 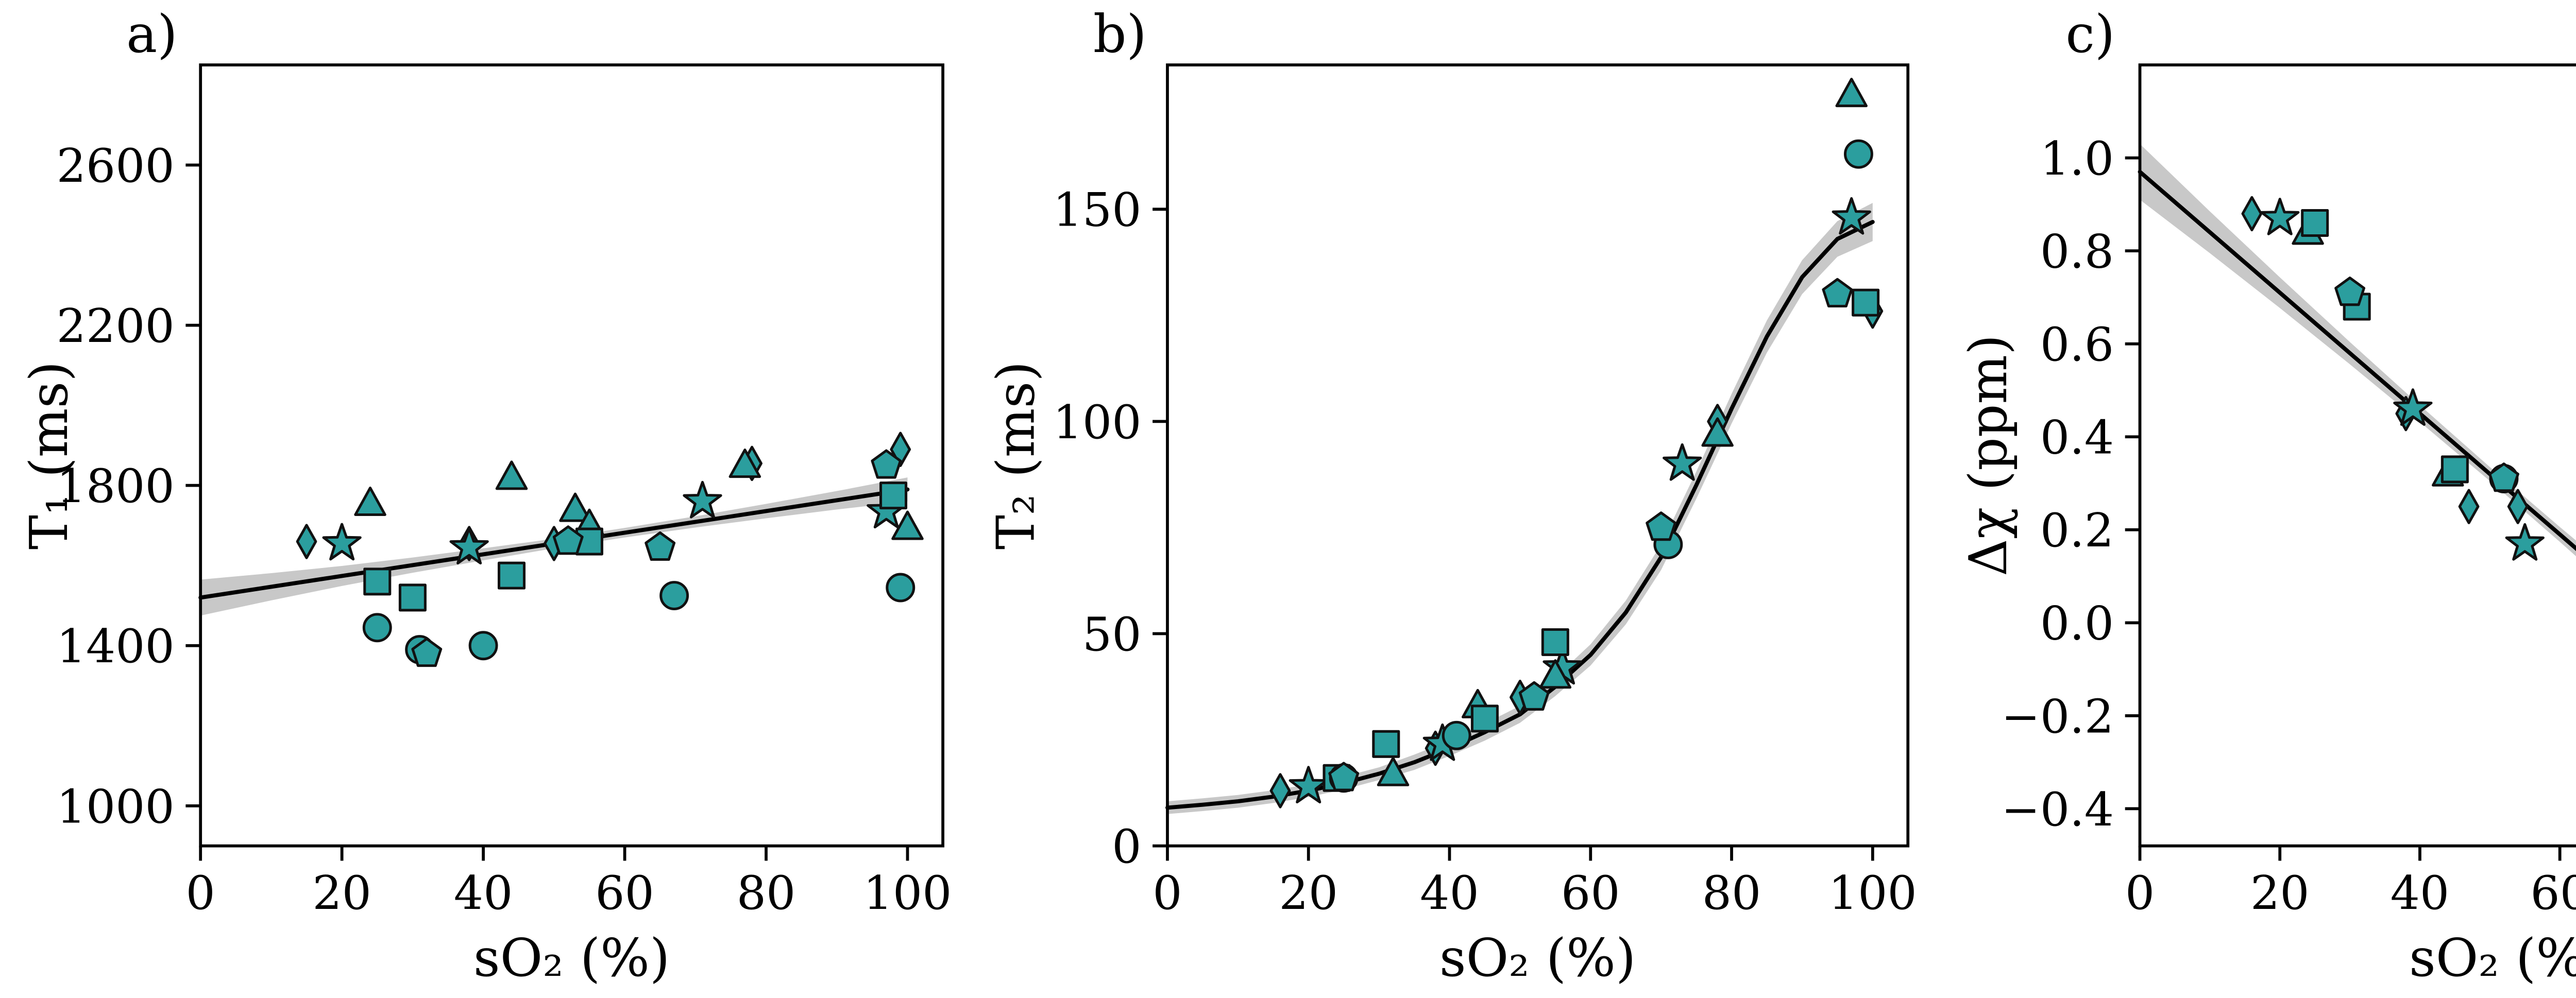 What do you see at coordinates (116, 486) in the screenshot?
I see `y-tick-label: 1800` at bounding box center [116, 486].